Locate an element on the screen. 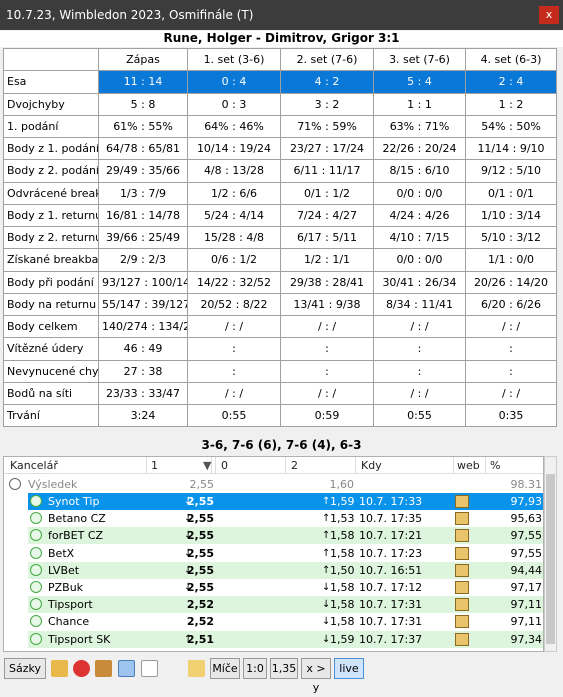  odds-time: 10.7. 17:33 is located at coordinates (391, 501).